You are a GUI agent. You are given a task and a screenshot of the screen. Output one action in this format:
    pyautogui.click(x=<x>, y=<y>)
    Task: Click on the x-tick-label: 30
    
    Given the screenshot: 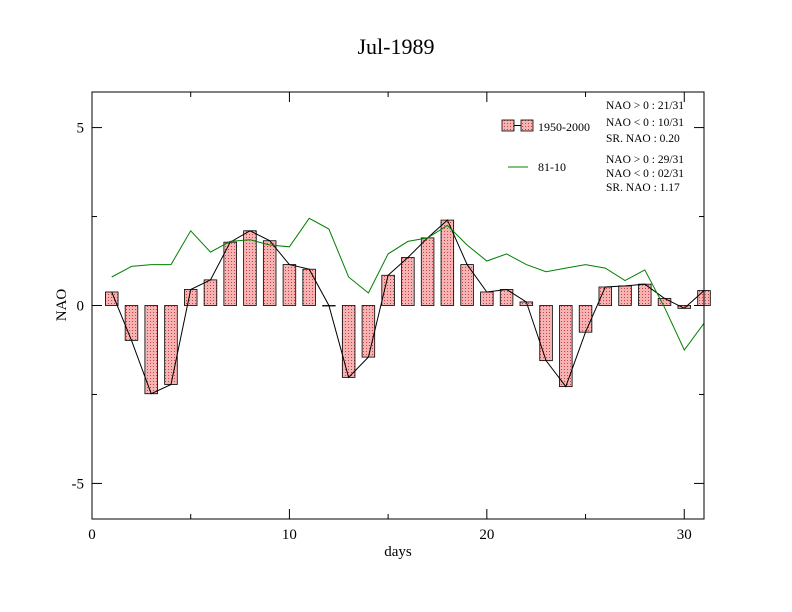 What is the action you would take?
    pyautogui.click(x=684, y=535)
    